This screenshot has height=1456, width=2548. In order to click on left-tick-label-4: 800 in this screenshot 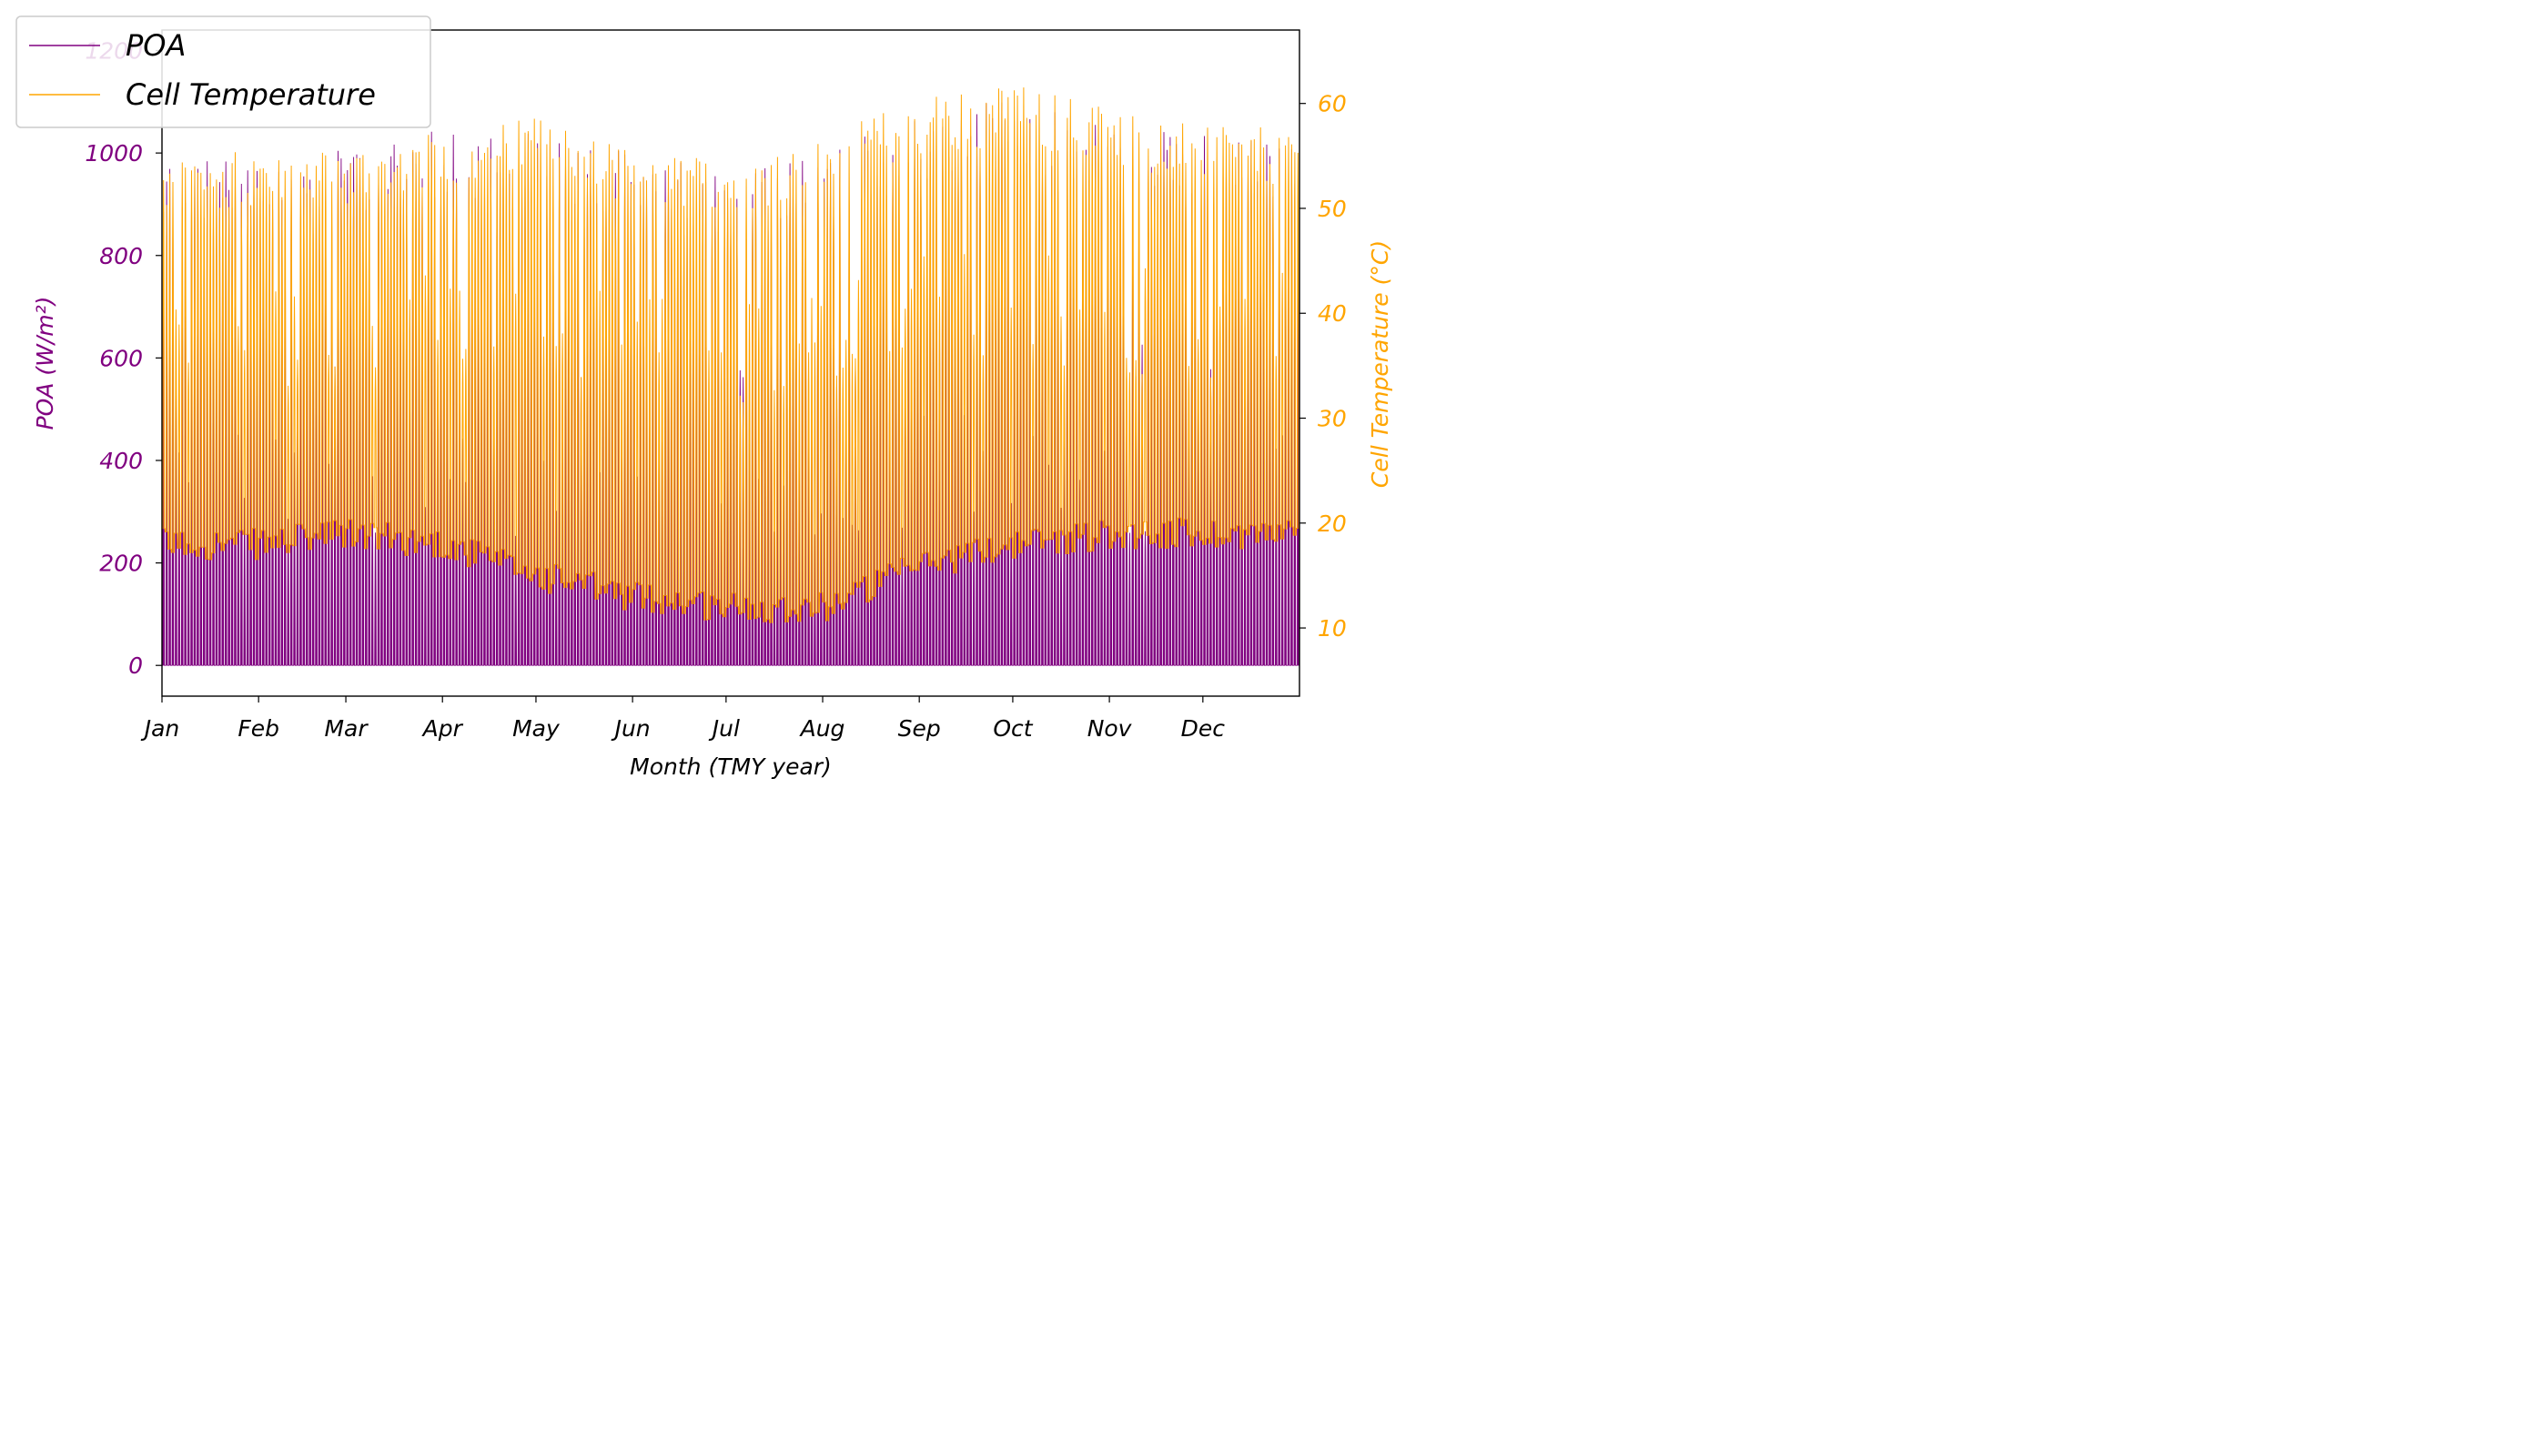, I will do `click(121, 256)`.